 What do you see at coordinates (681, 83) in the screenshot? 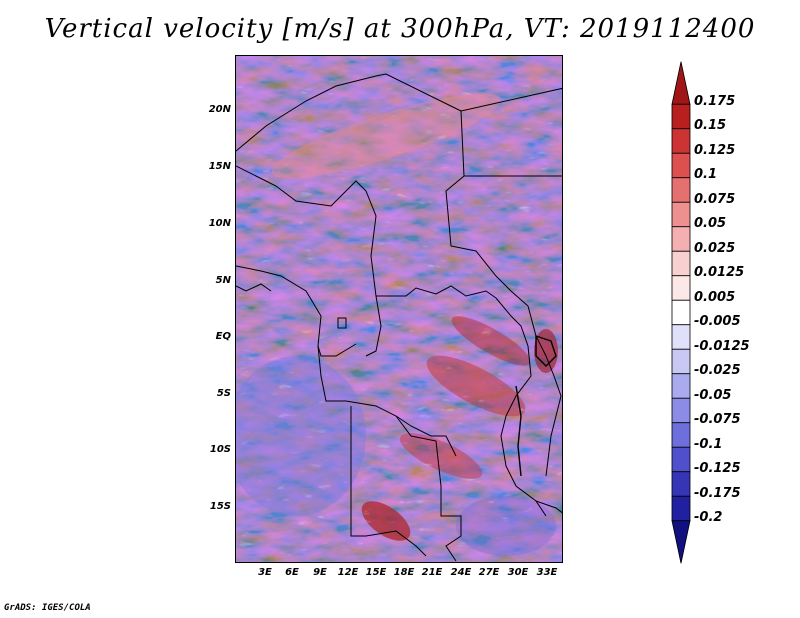
I see `colorbar-top-arrow` at bounding box center [681, 83].